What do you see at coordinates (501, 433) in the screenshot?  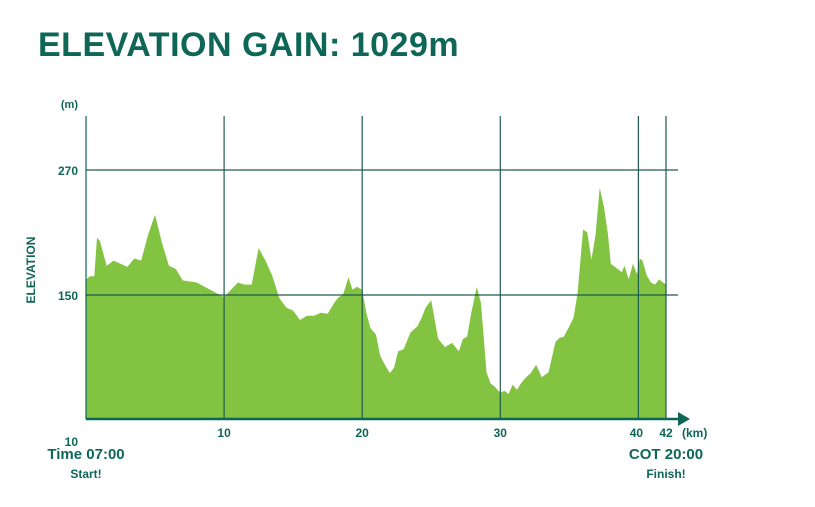 I see `x-tick-label-30: 30` at bounding box center [501, 433].